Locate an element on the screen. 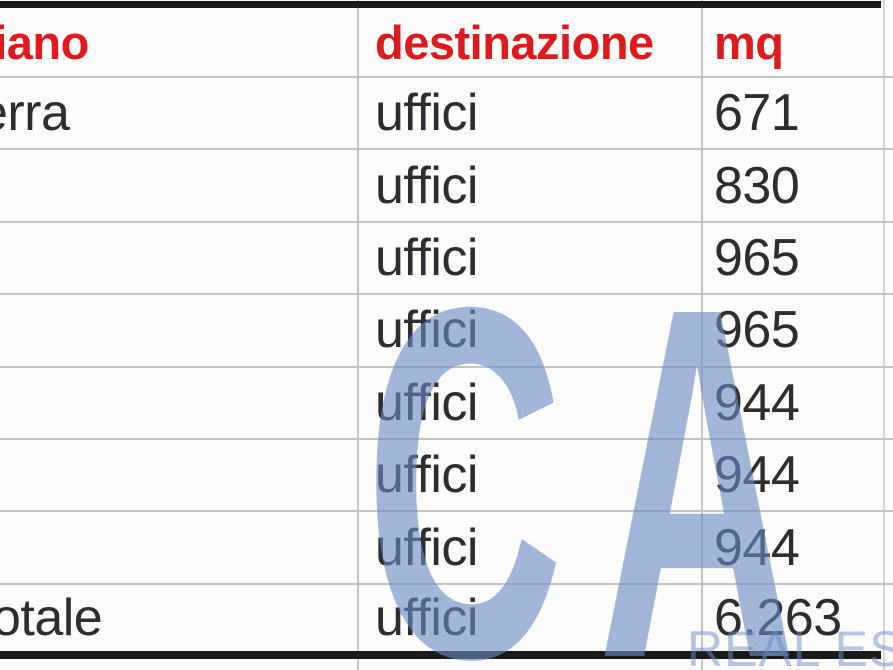 The width and height of the screenshot is (893, 670). table-bottom-border is located at coordinates (440, 655).